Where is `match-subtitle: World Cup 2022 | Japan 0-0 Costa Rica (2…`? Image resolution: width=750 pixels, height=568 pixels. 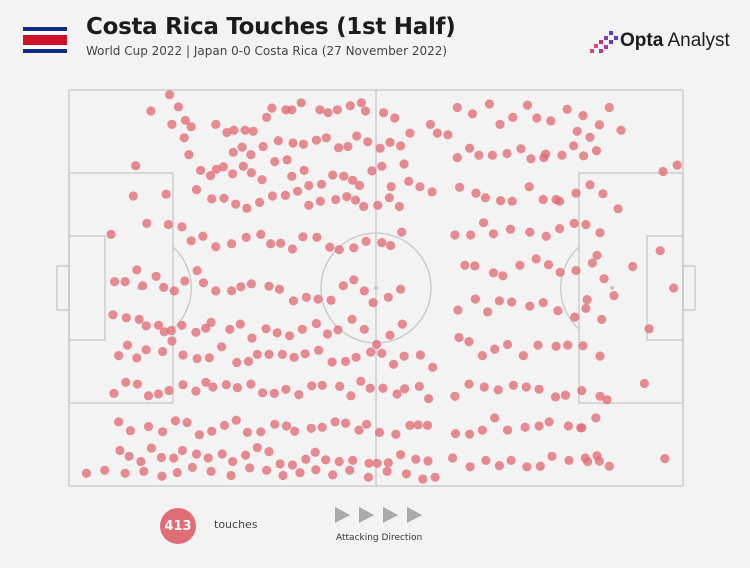 match-subtitle: World Cup 2022 | Japan 0-0 Costa Rica (2… is located at coordinates (267, 51).